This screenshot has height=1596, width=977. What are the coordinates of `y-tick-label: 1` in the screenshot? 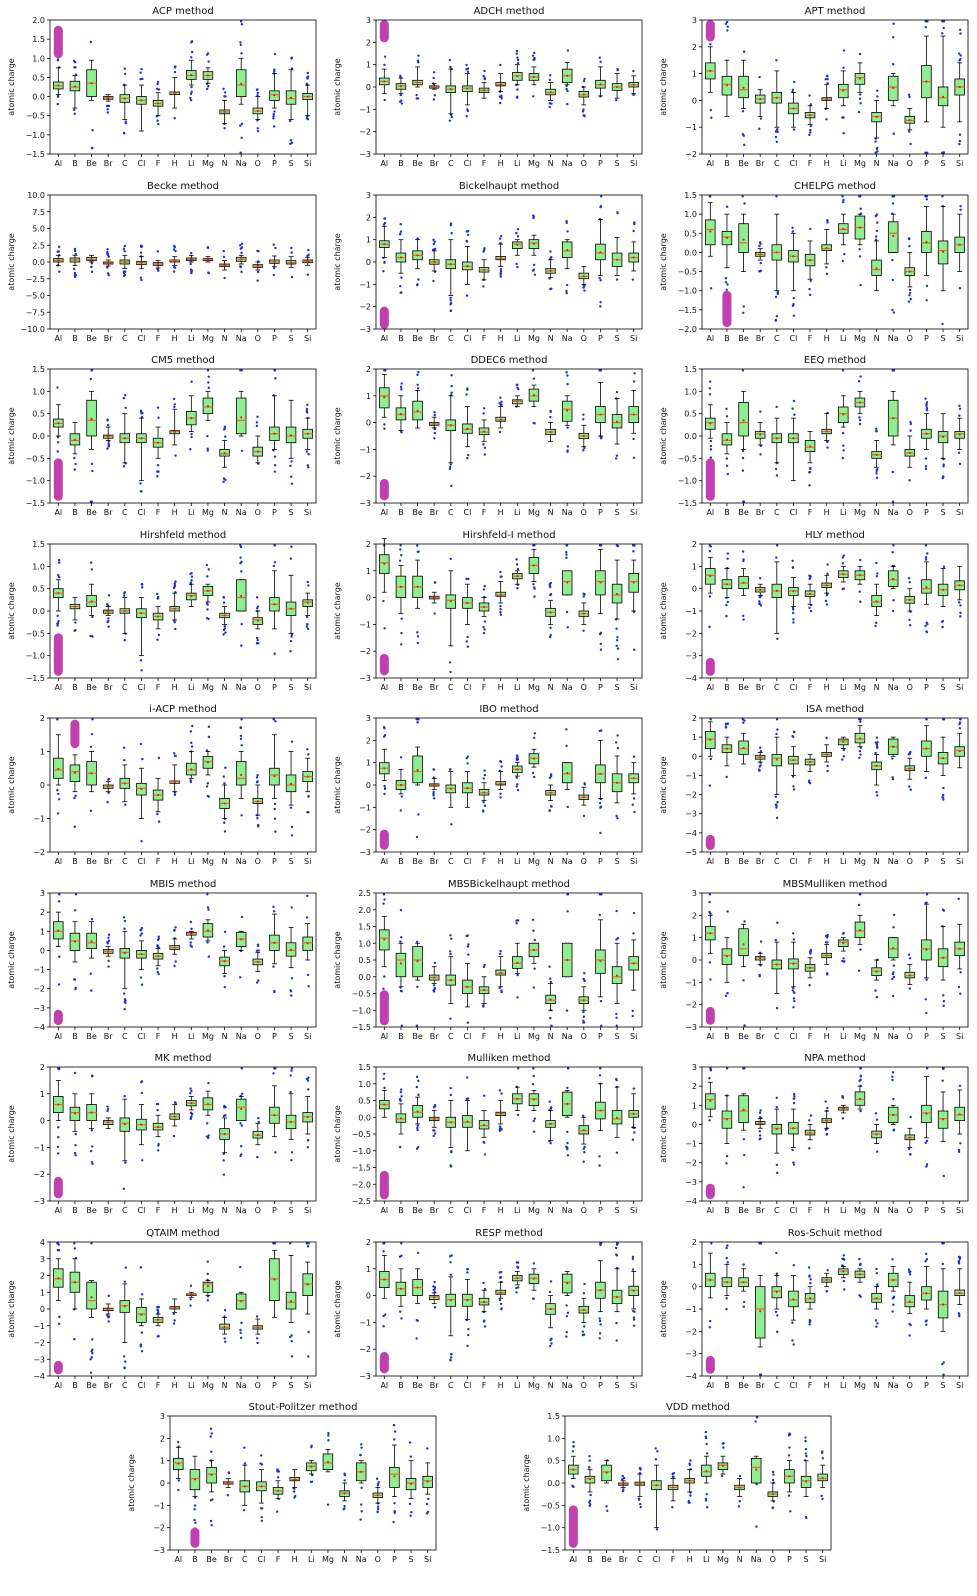 It's located at (694, 737).